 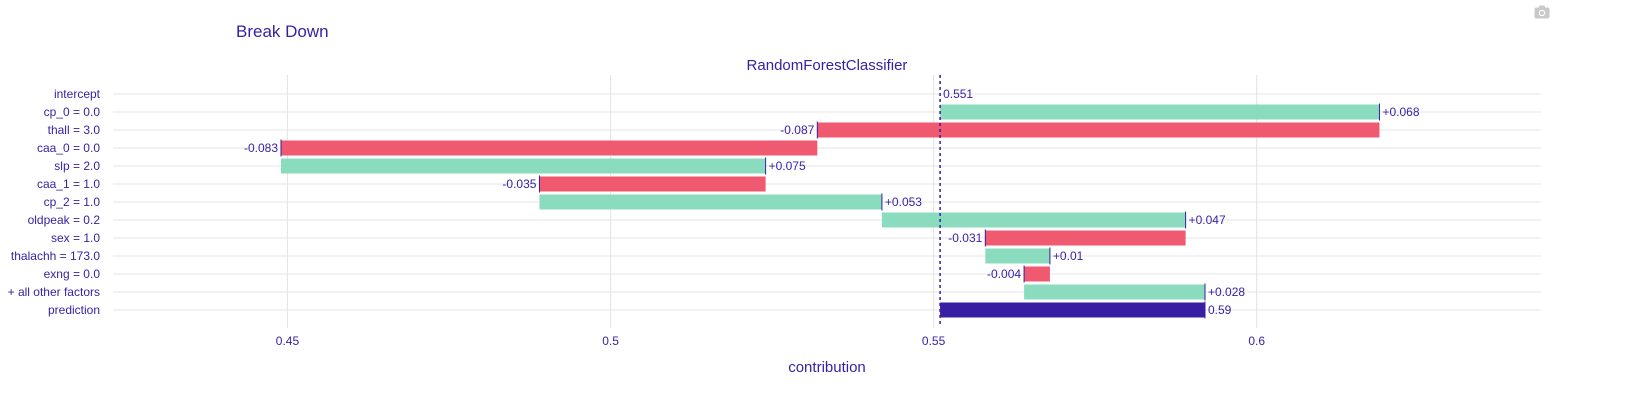 I want to click on data-label: -0.087, so click(x=797, y=130).